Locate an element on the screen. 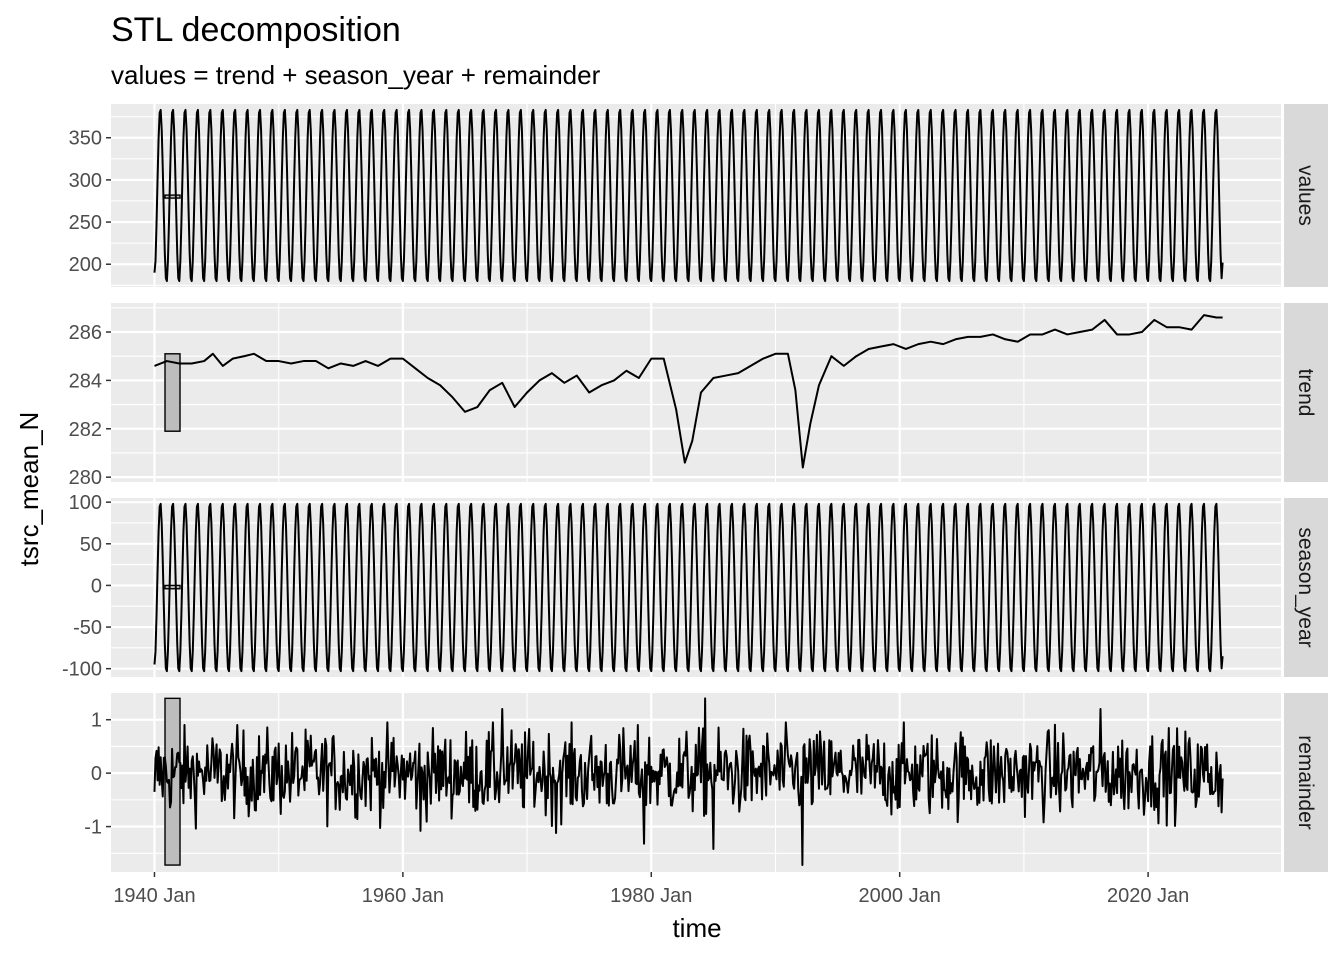 Image resolution: width=1344 pixels, height=960 pixels. y-tick-label: -50 is located at coordinates (87, 628).